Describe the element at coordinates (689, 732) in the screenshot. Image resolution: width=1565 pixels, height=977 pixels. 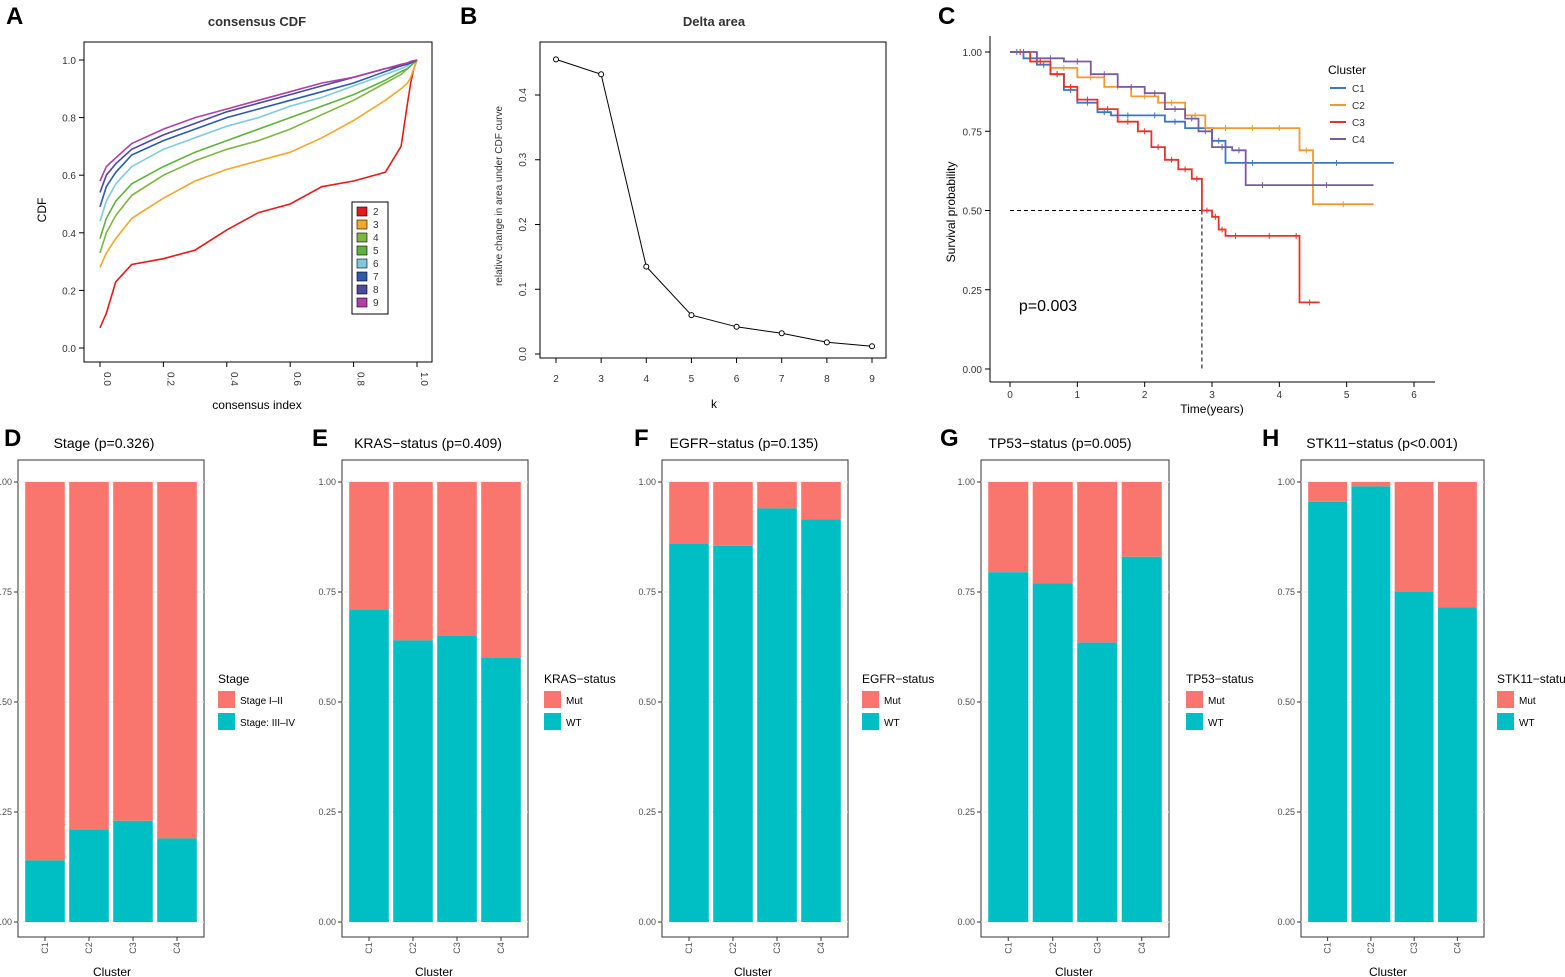
I see `panel-f-bar-wt` at that location.